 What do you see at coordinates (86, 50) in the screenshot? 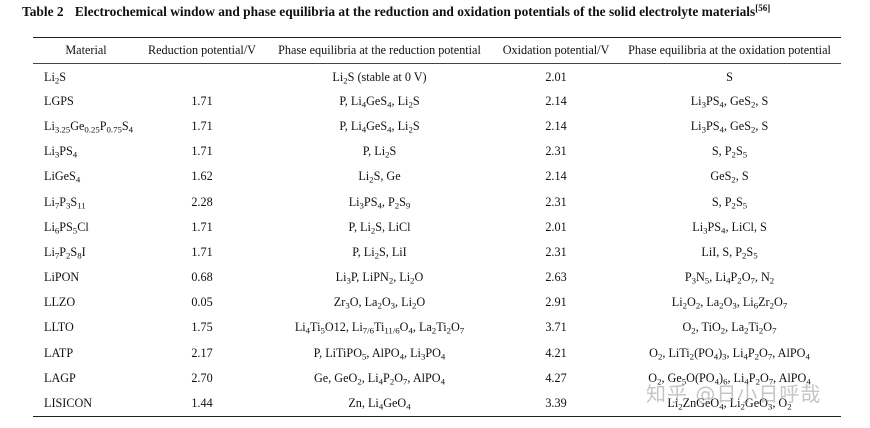
I see `header-material: Material` at bounding box center [86, 50].